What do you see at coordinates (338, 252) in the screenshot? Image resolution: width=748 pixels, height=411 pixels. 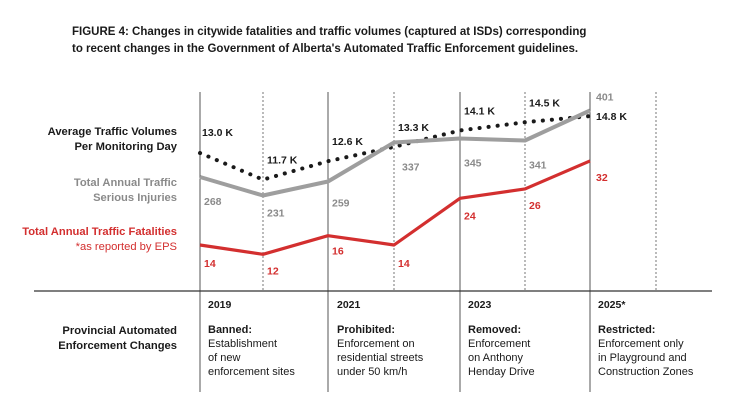 I see `data-label-fatalities-2: 16` at bounding box center [338, 252].